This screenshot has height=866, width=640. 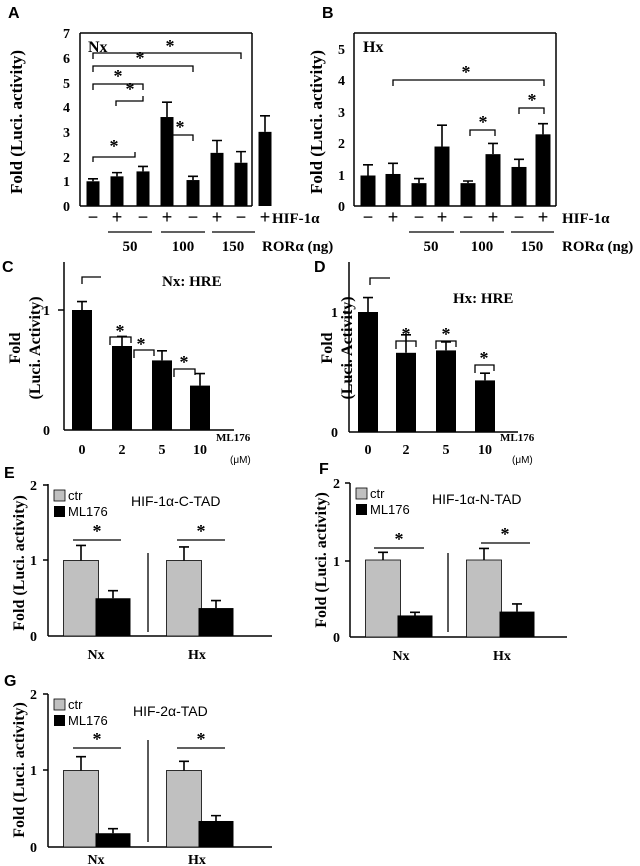 What do you see at coordinates (468, 182) in the screenshot?
I see `bar-b-4-error` at bounding box center [468, 182].